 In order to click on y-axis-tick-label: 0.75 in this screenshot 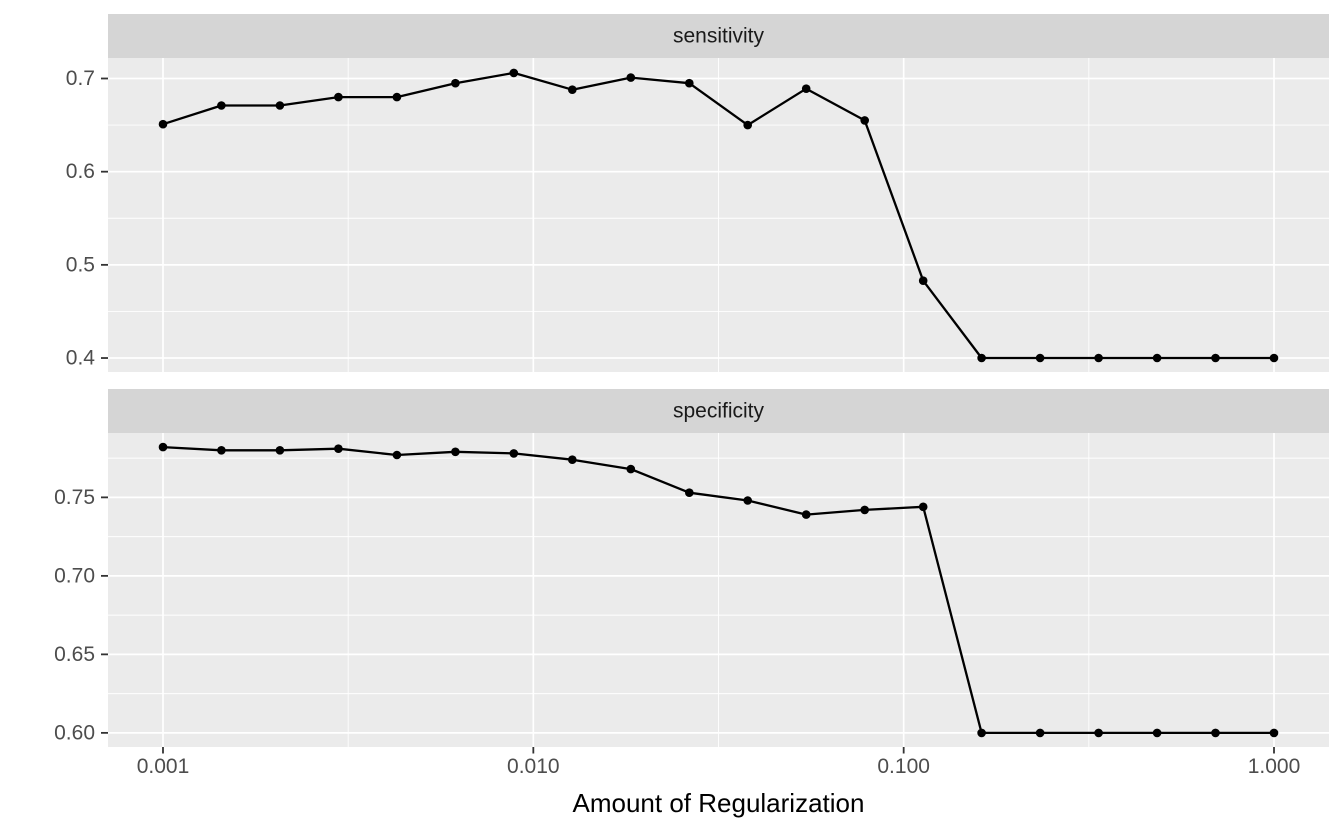, I will do `click(74, 497)`.